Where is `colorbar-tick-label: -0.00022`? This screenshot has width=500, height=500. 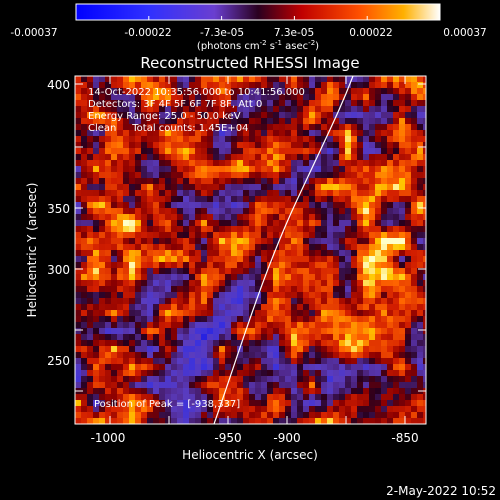 colorbar-tick-label: -0.00022 is located at coordinates (147, 33).